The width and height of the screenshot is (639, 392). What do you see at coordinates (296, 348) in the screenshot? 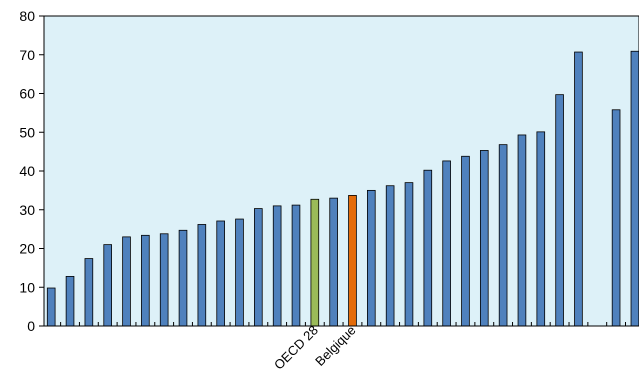
I see `x-category-label: OECD 28` at bounding box center [296, 348].